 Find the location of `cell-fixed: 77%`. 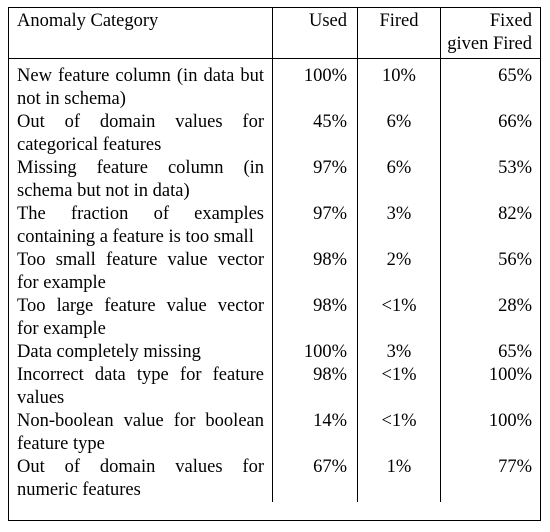

cell-fixed: 77% is located at coordinates (515, 467).